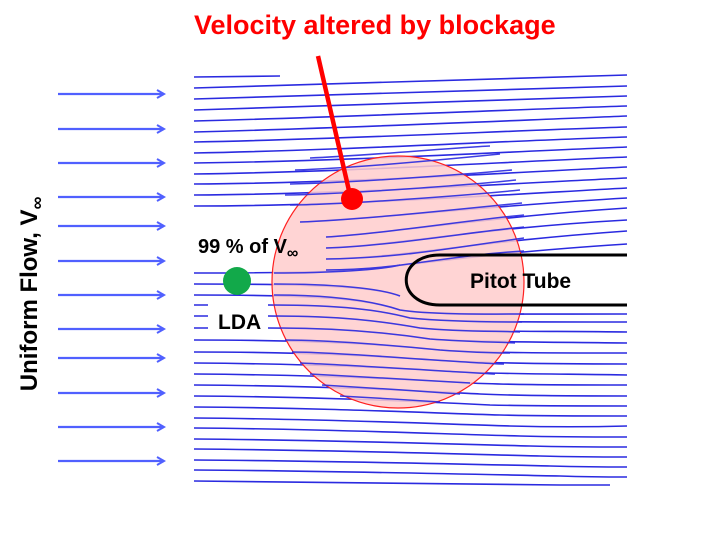 The width and height of the screenshot is (704, 548). I want to click on pointer-line, so click(334, 125).